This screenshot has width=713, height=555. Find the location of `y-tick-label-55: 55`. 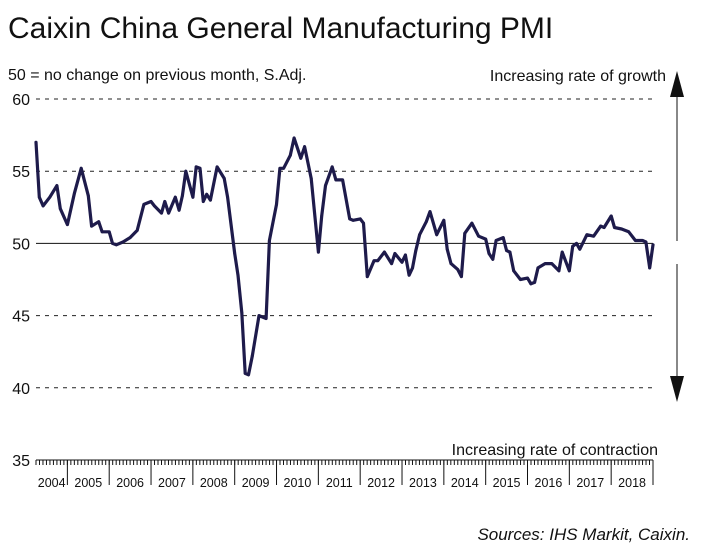

y-tick-label-55: 55 is located at coordinates (21, 172).